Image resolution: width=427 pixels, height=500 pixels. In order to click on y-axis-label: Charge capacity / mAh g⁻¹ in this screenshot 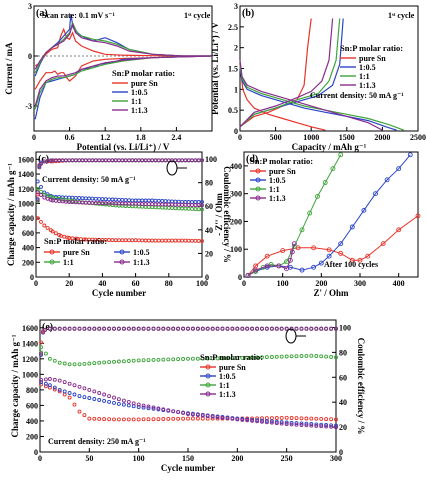, I will do `click(15, 385)`.